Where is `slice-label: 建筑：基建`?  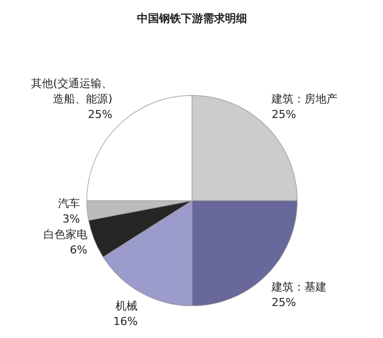 slice-label: 建筑：基建 is located at coordinates (298, 287).